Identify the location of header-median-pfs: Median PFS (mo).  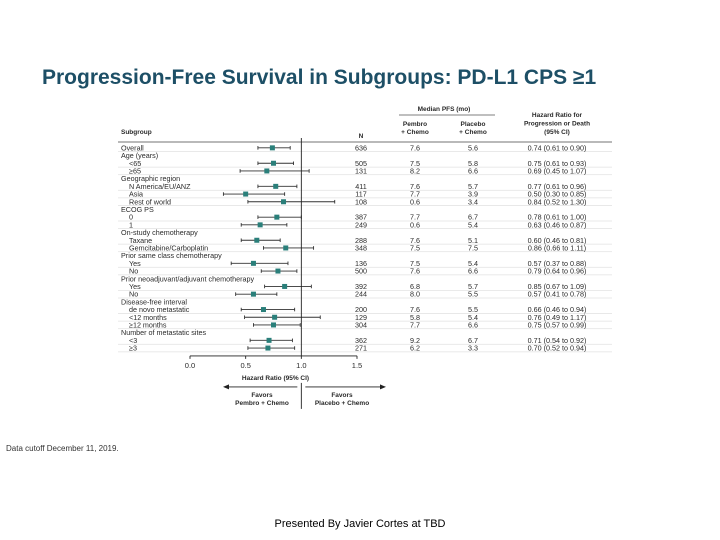
(444, 109).